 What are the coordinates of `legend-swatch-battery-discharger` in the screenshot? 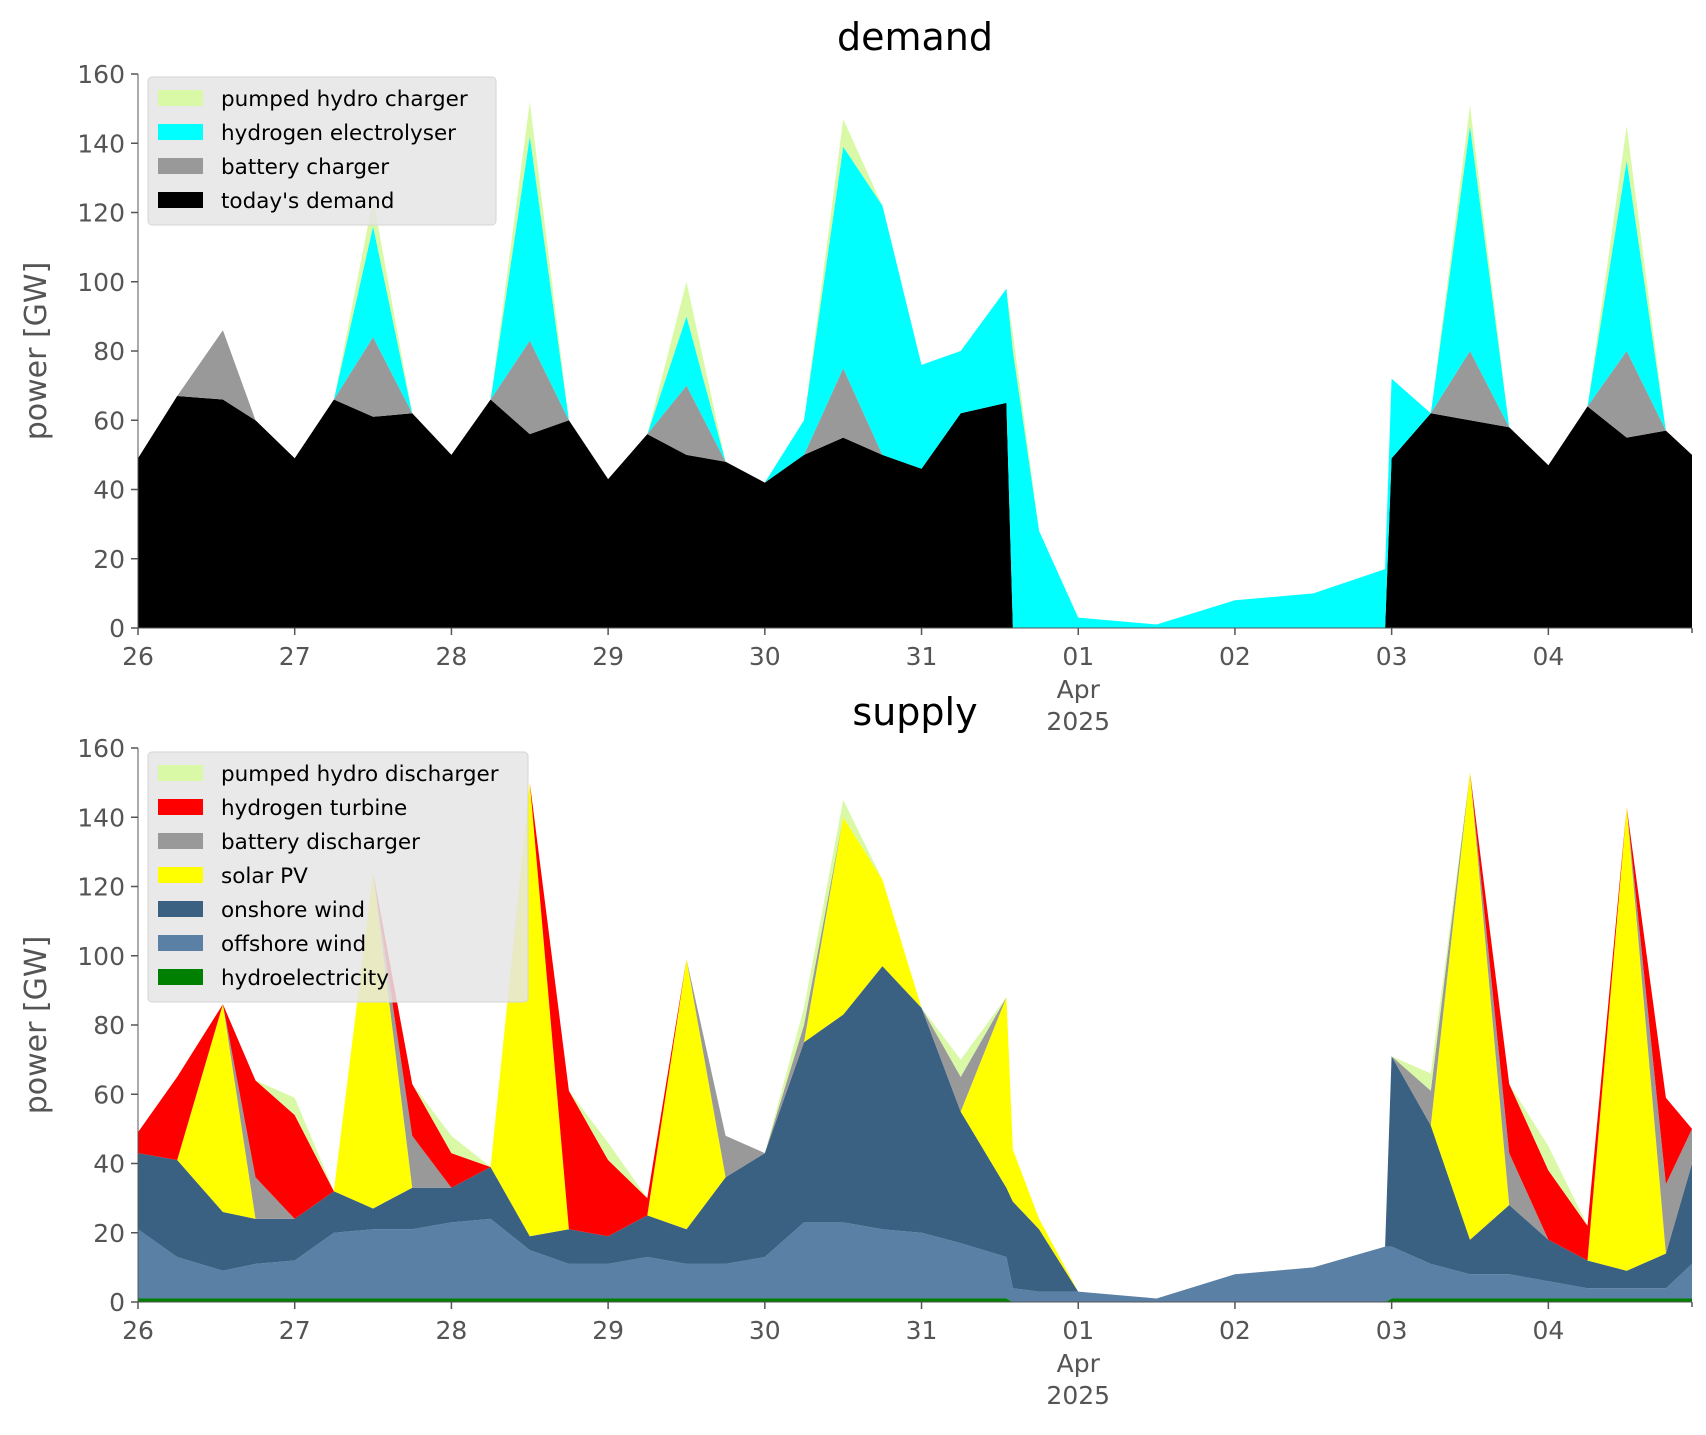 It's located at (180, 841).